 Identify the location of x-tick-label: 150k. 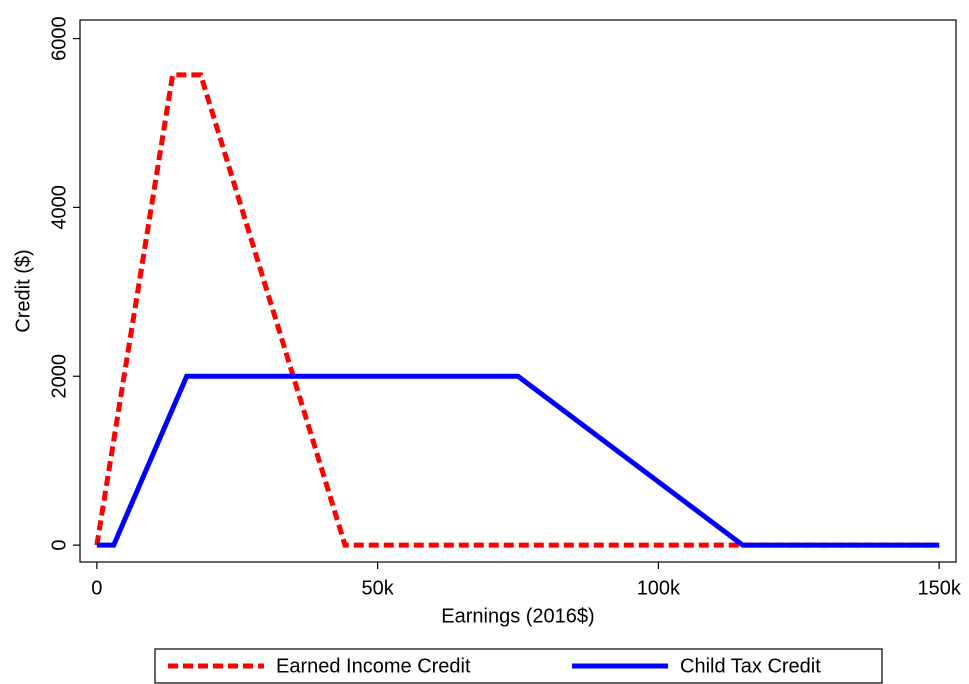
(939, 588).